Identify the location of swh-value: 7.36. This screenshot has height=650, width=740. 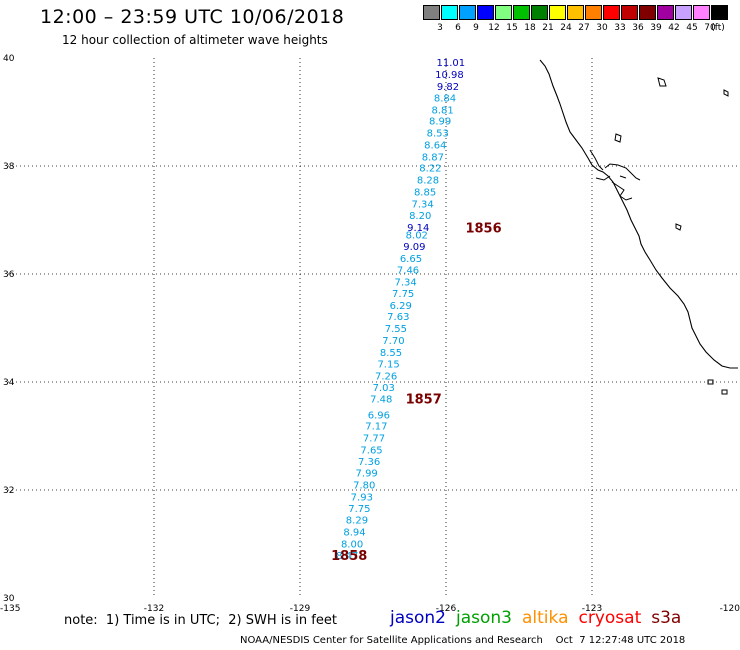
(369, 462).